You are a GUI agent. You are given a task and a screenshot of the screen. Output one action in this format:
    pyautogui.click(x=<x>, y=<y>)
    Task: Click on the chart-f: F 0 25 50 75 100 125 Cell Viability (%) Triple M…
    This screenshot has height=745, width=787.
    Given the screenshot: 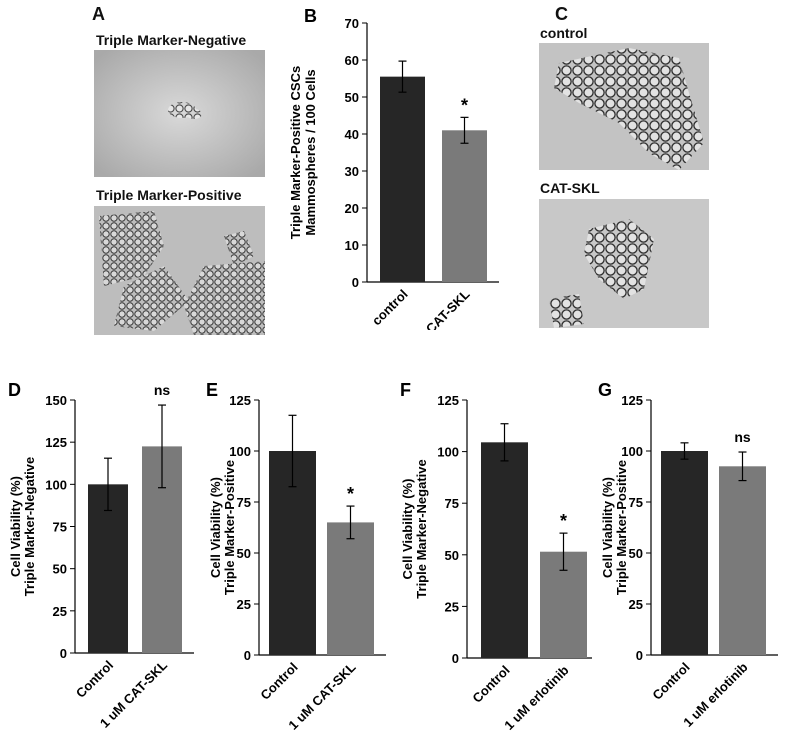 What is the action you would take?
    pyautogui.click(x=496, y=556)
    